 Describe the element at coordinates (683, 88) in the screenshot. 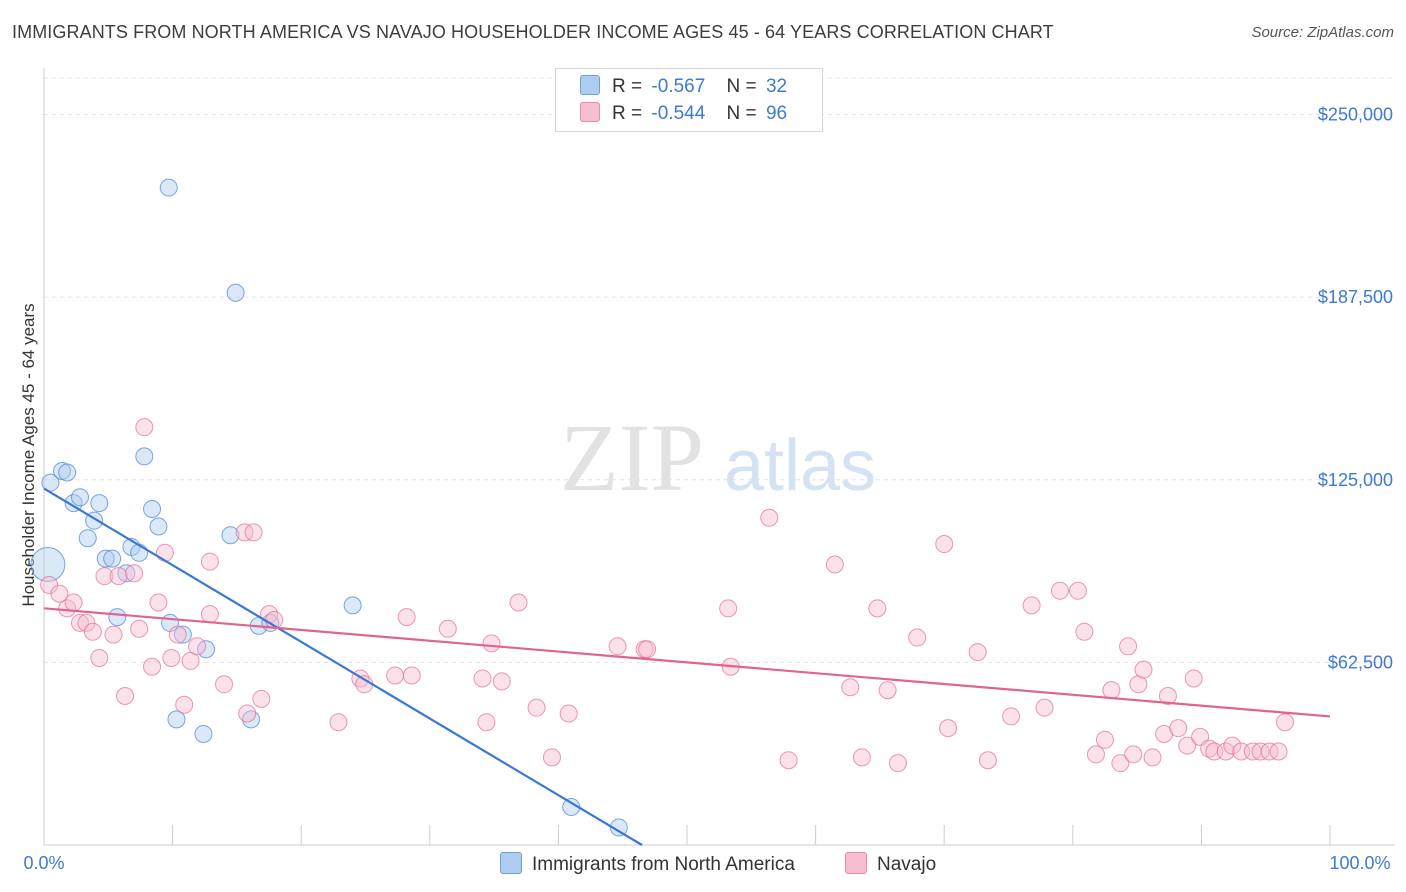

I see `legend-row-immigrants: R = -0.567 N = 32` at that location.